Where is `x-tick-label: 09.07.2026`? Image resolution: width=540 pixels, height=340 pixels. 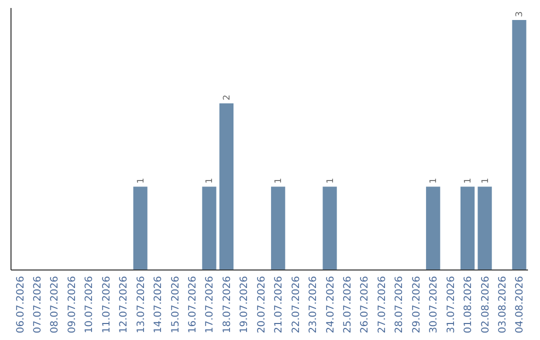
x-tick-label: 09.07.2026 is located at coordinates (72, 305).